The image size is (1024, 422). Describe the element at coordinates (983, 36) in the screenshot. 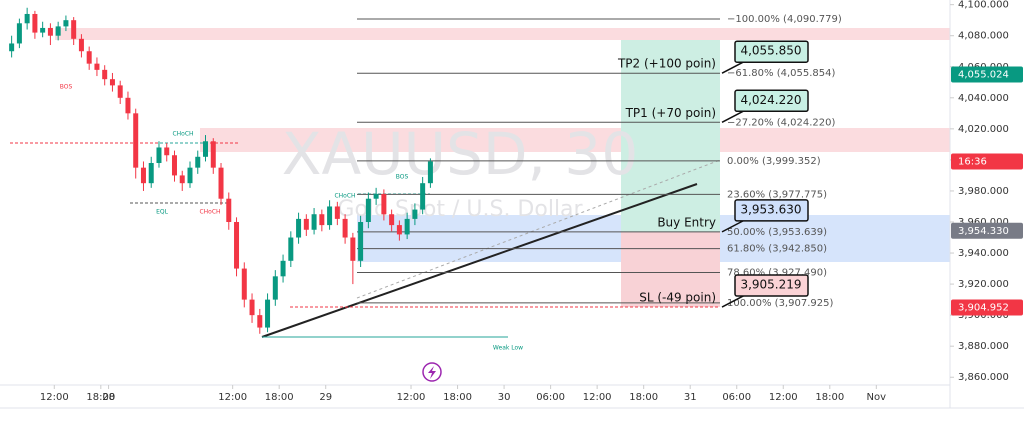

I see `y-tick-label: 4,080.000` at that location.